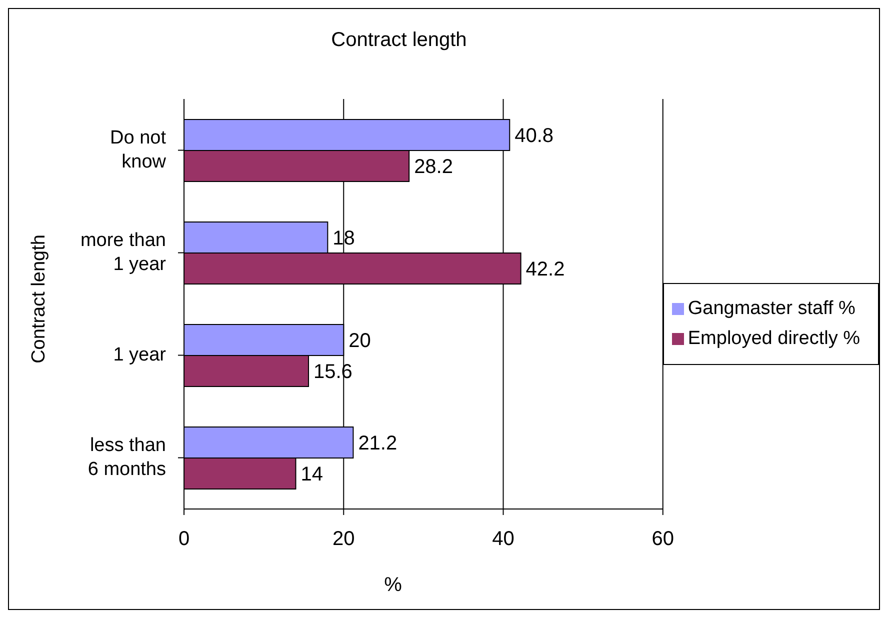 The height and width of the screenshot is (617, 887). Describe the element at coordinates (534, 136) in the screenshot. I see `data-label: 40.8` at that location.